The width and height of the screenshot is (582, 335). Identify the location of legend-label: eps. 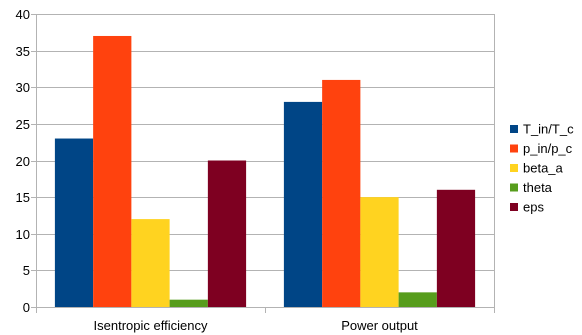
(533, 207).